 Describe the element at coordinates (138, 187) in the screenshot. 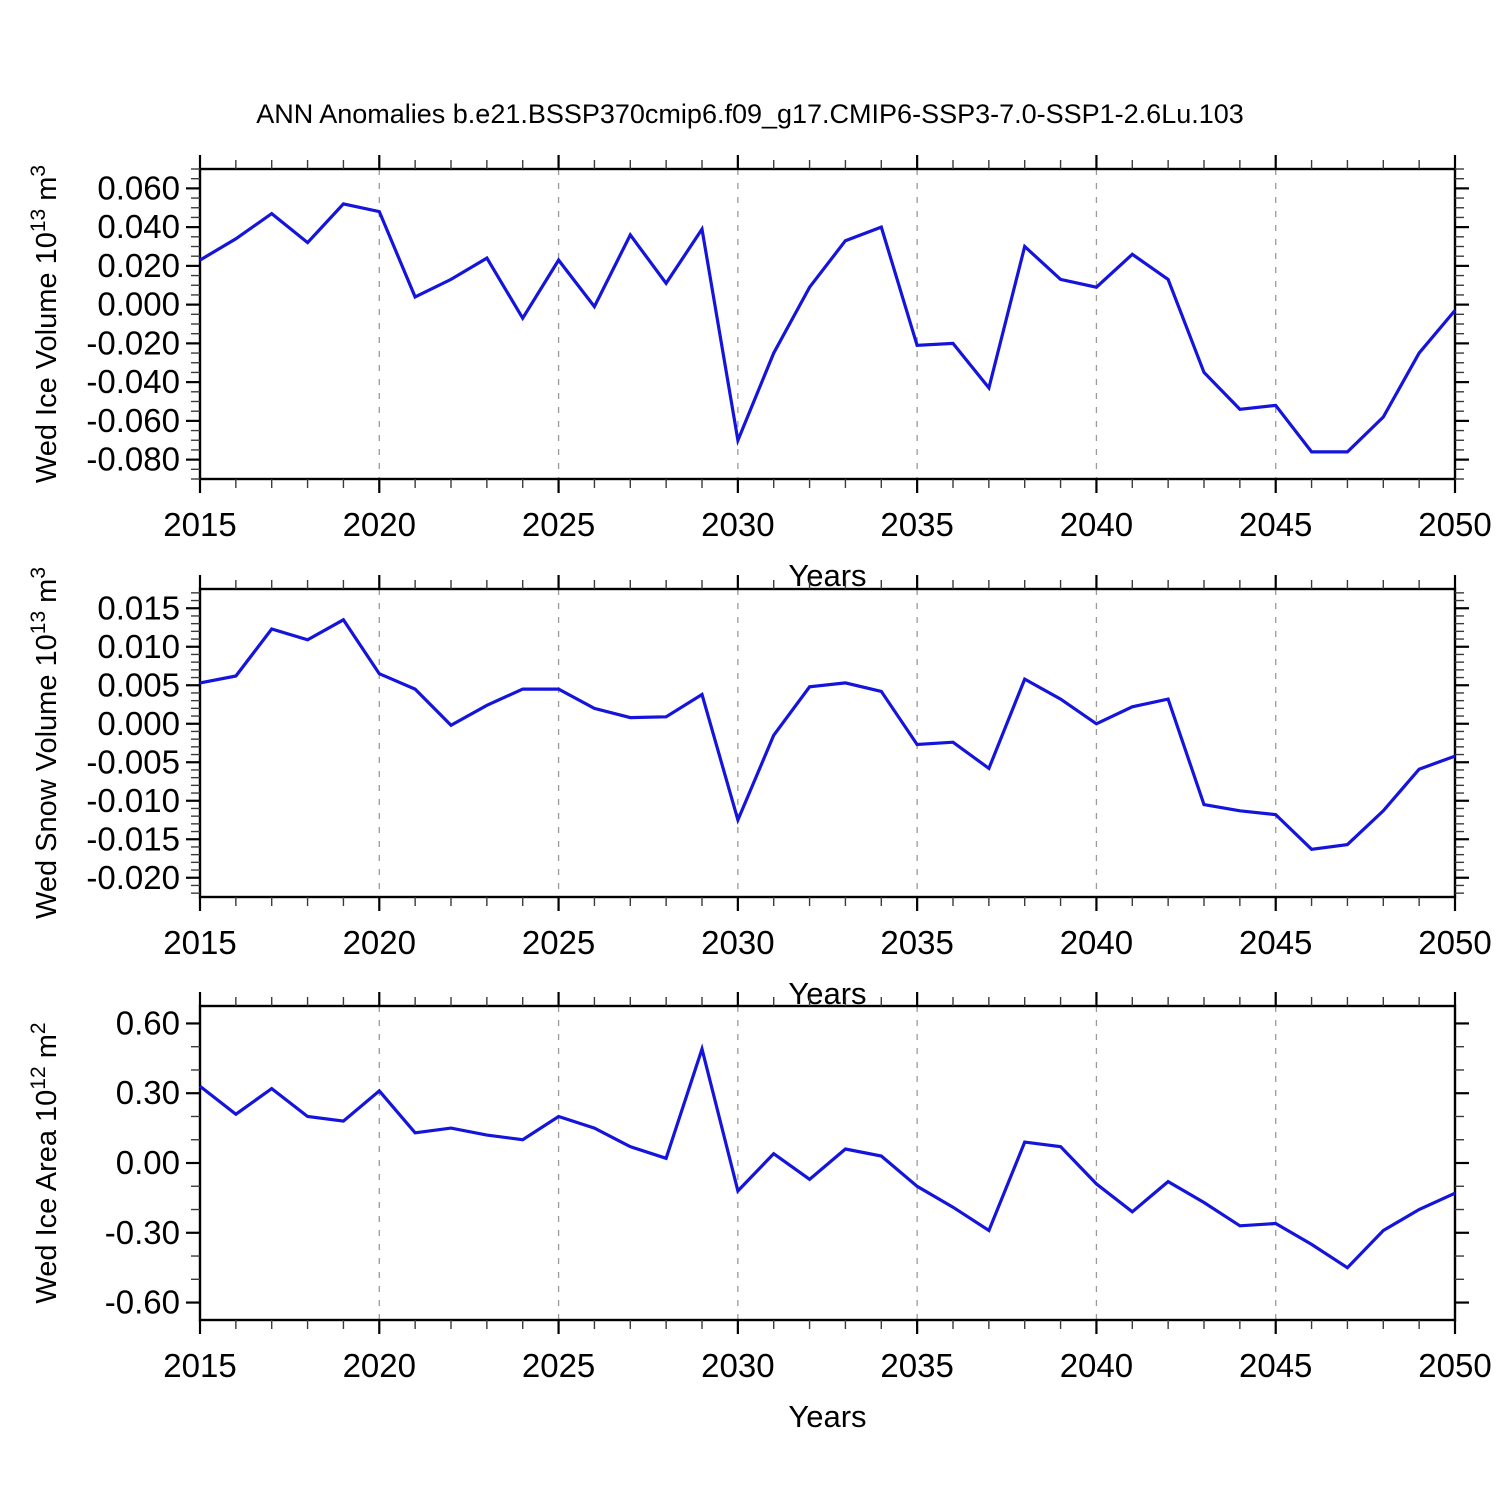

I see `y-tick-label: 0.060` at that location.